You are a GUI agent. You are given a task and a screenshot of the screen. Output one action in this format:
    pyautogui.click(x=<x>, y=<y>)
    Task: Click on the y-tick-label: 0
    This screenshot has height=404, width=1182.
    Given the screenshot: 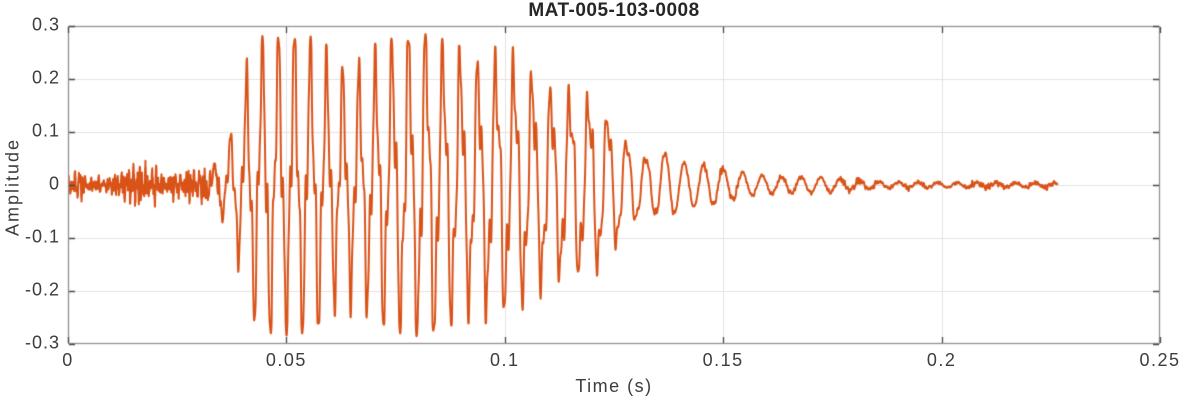 What is the action you would take?
    pyautogui.click(x=54, y=183)
    